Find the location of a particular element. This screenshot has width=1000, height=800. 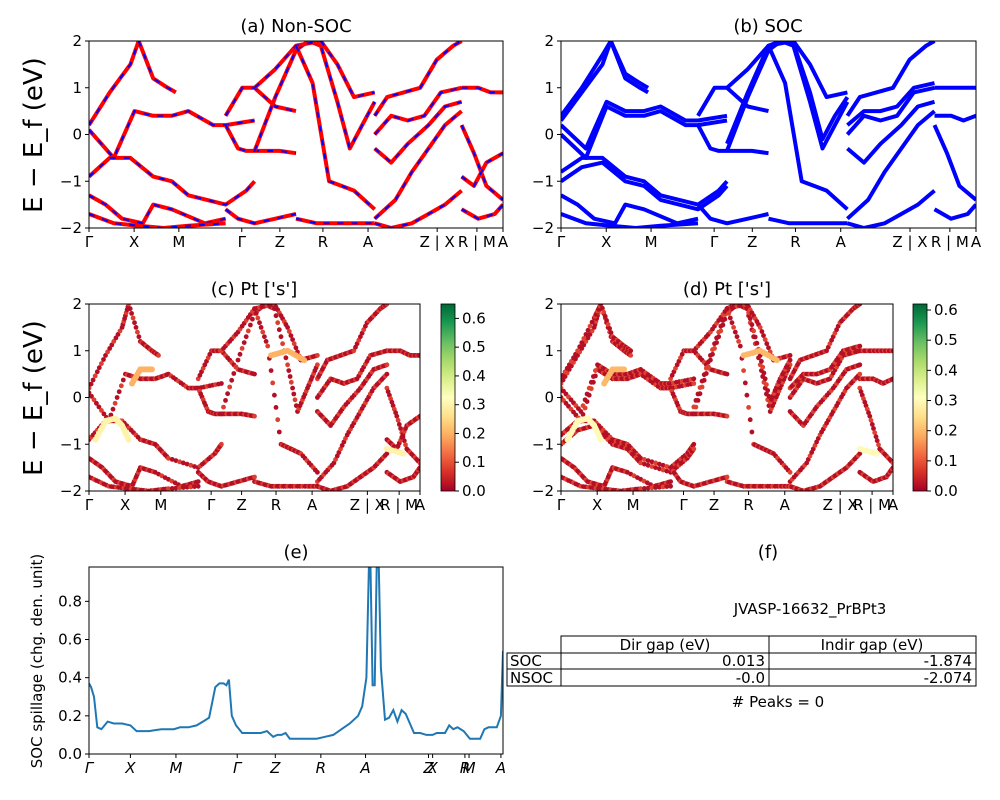

panel-a-xtick-label: Γ is located at coordinates (89, 242).